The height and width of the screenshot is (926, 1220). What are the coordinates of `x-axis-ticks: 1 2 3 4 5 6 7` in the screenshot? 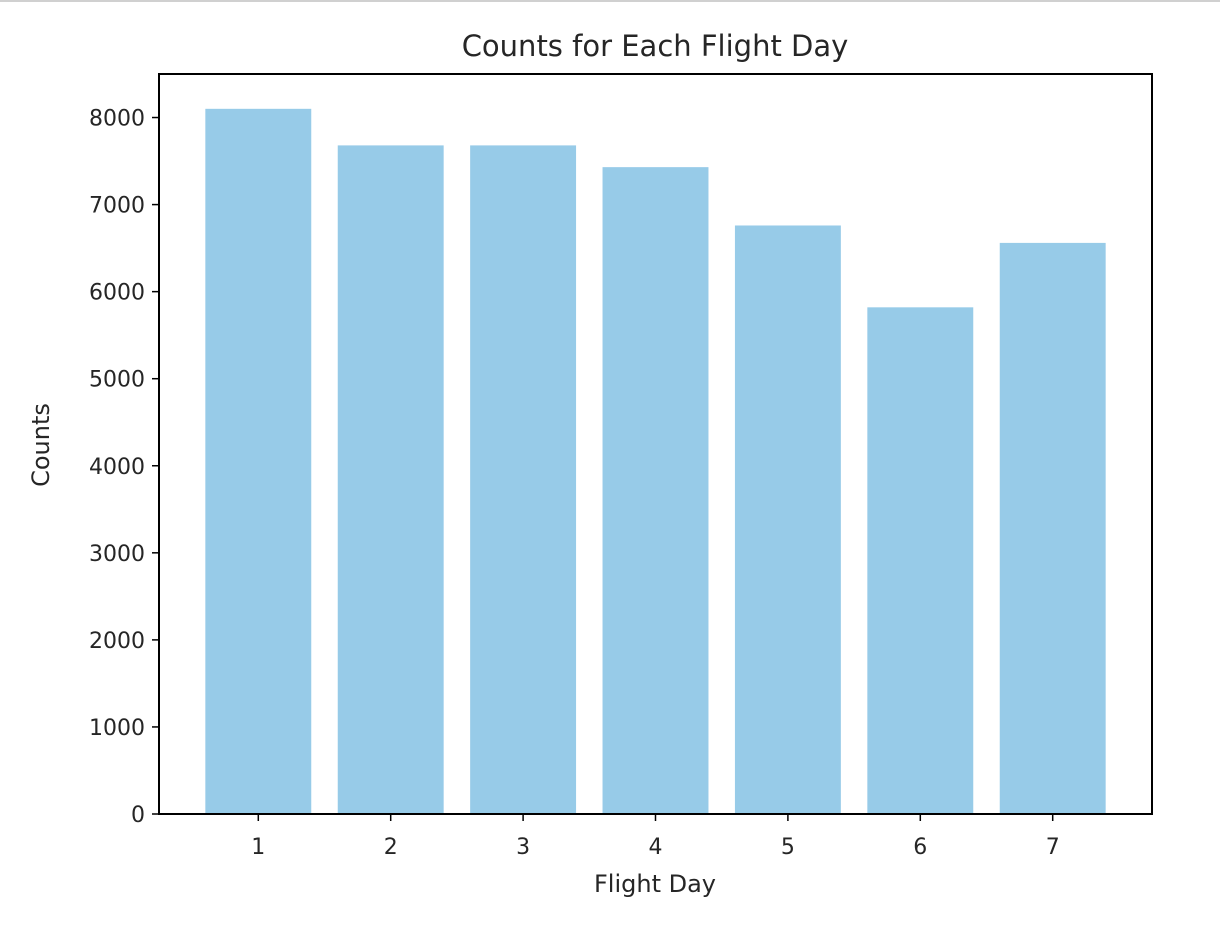 It's located at (655, 837).